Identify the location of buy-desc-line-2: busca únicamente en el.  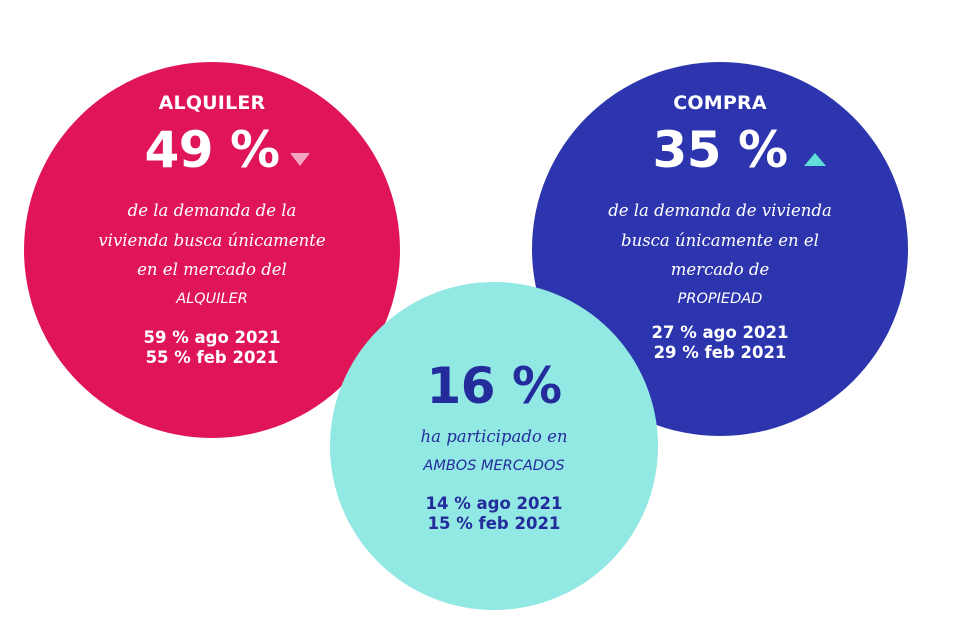
(720, 240).